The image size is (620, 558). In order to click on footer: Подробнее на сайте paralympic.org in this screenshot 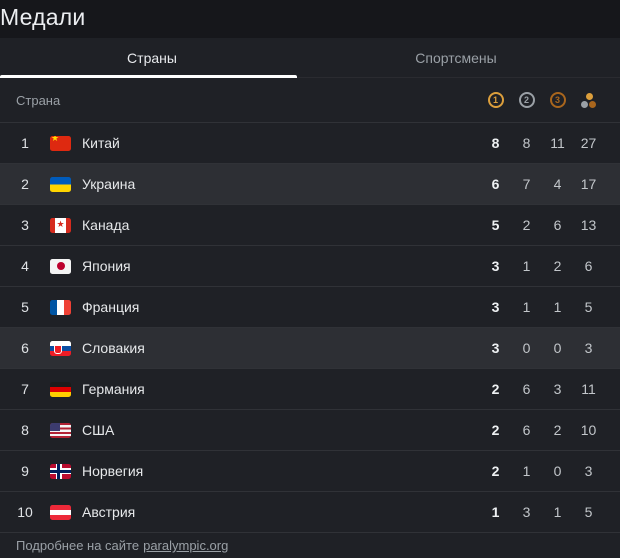, I will do `click(310, 545)`.